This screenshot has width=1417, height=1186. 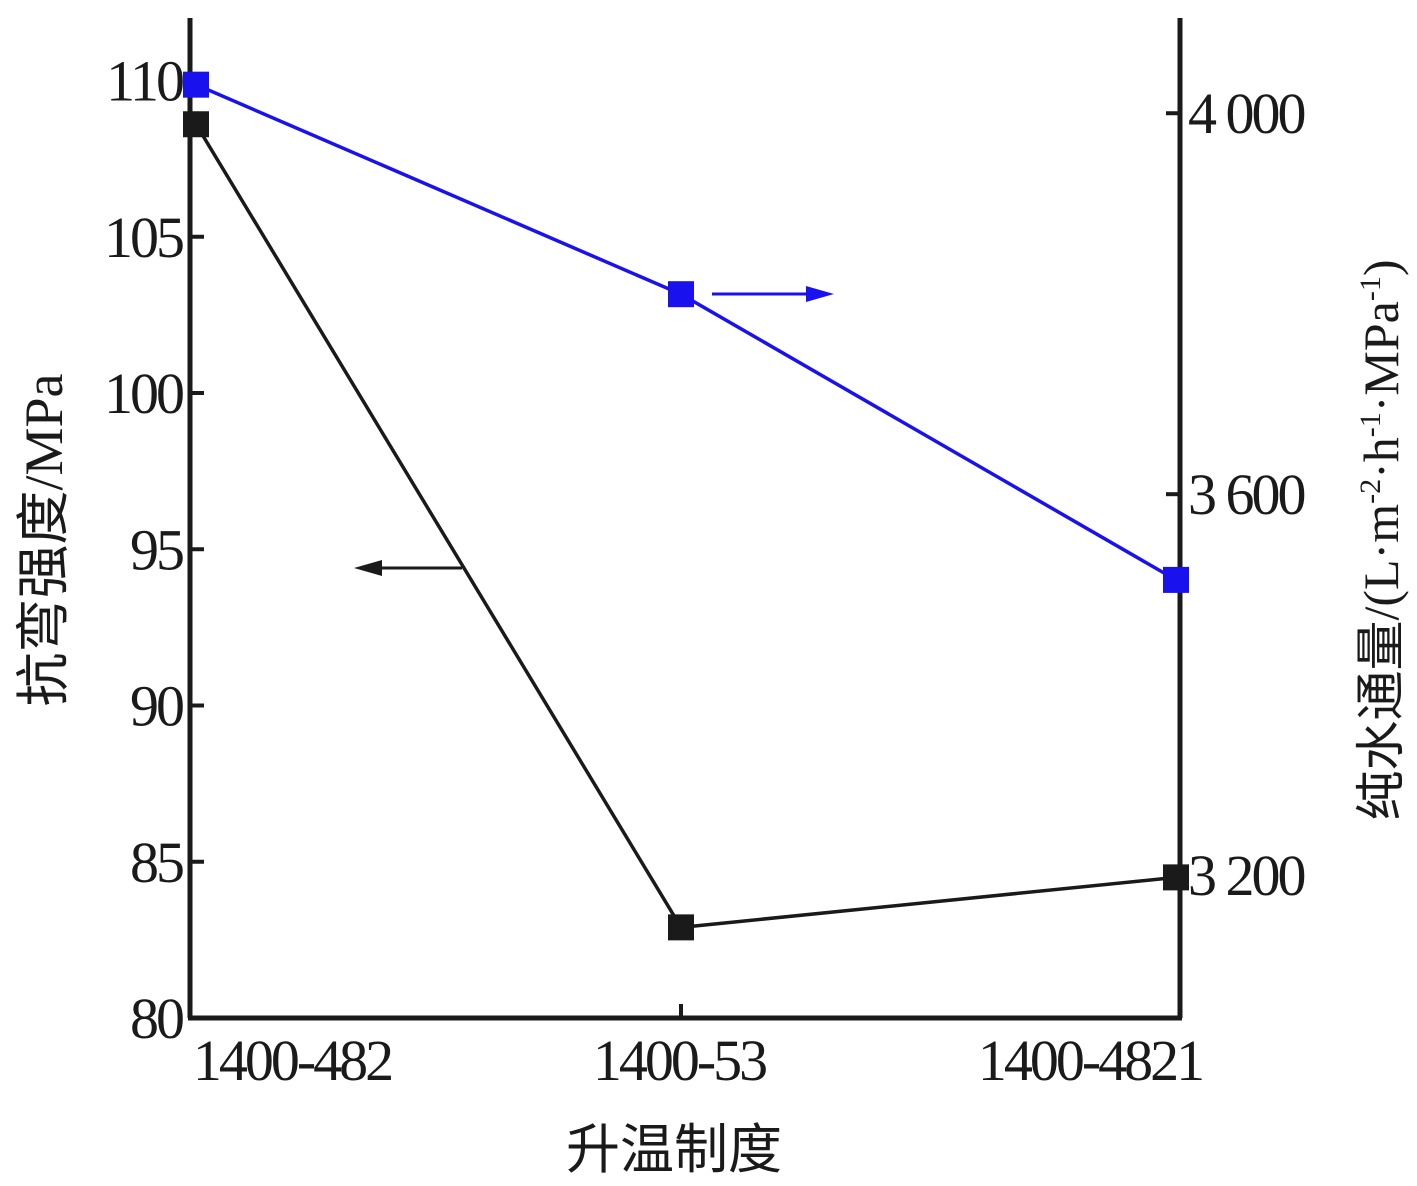 I want to click on y-left-axis-title: 抗弯强度/MPa, so click(x=44, y=539).